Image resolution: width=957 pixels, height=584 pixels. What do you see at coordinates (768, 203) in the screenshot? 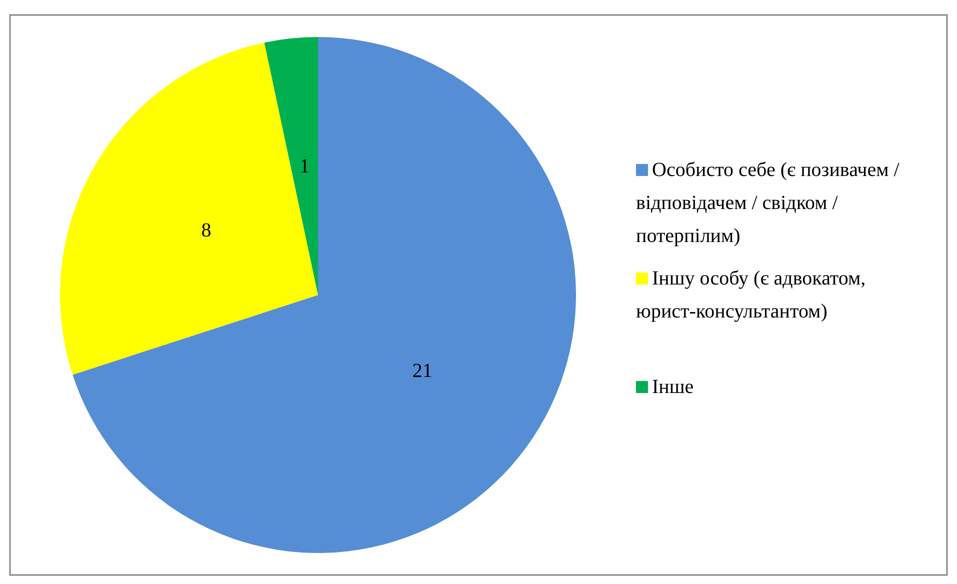
I see `legend-label: Особисто себе (є позивачем / відповідачем / свідком / потерпілим)` at bounding box center [768, 203].